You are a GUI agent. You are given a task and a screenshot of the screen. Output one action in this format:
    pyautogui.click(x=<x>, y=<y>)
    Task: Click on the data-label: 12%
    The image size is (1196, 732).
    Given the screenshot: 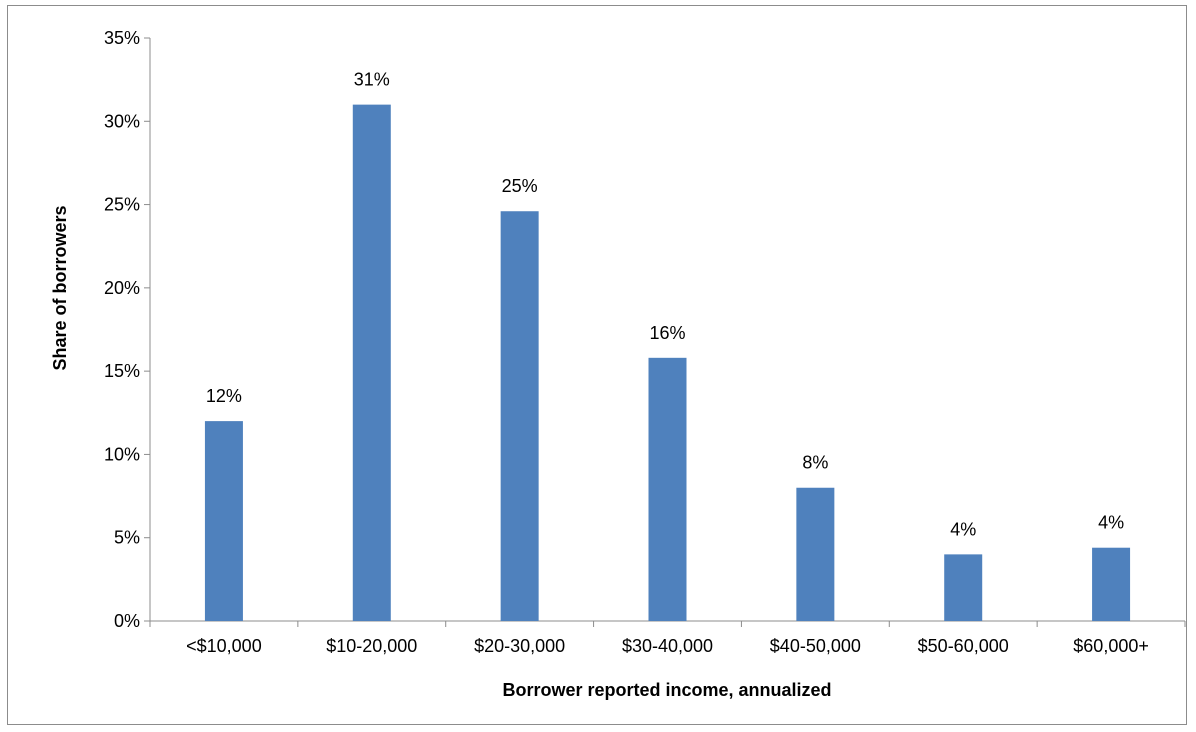 What is the action you would take?
    pyautogui.click(x=224, y=396)
    